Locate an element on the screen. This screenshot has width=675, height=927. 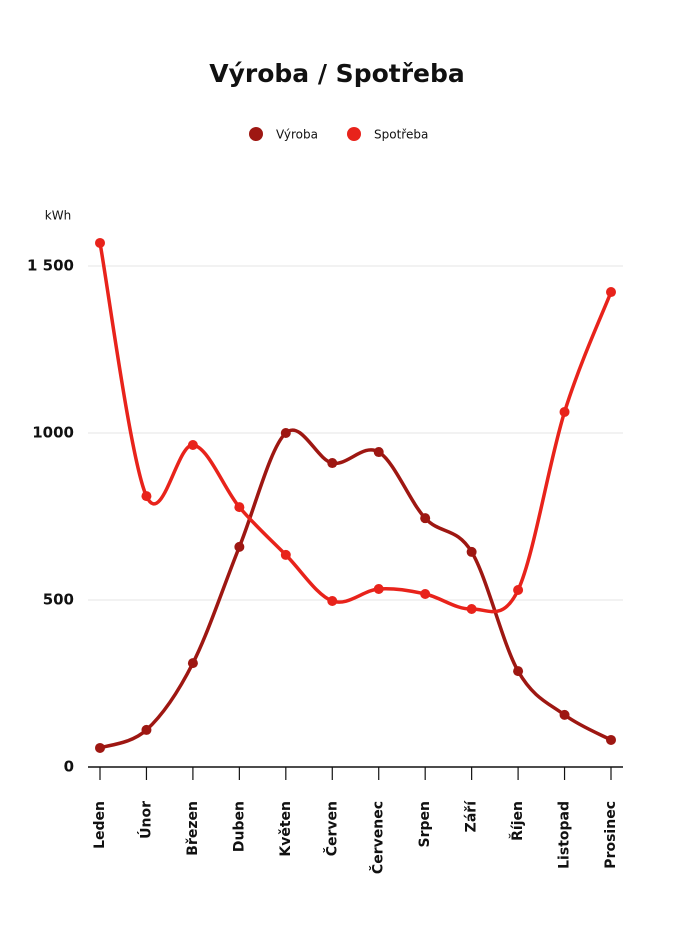
x-tick-label: Listopad is located at coordinates (565, 835).